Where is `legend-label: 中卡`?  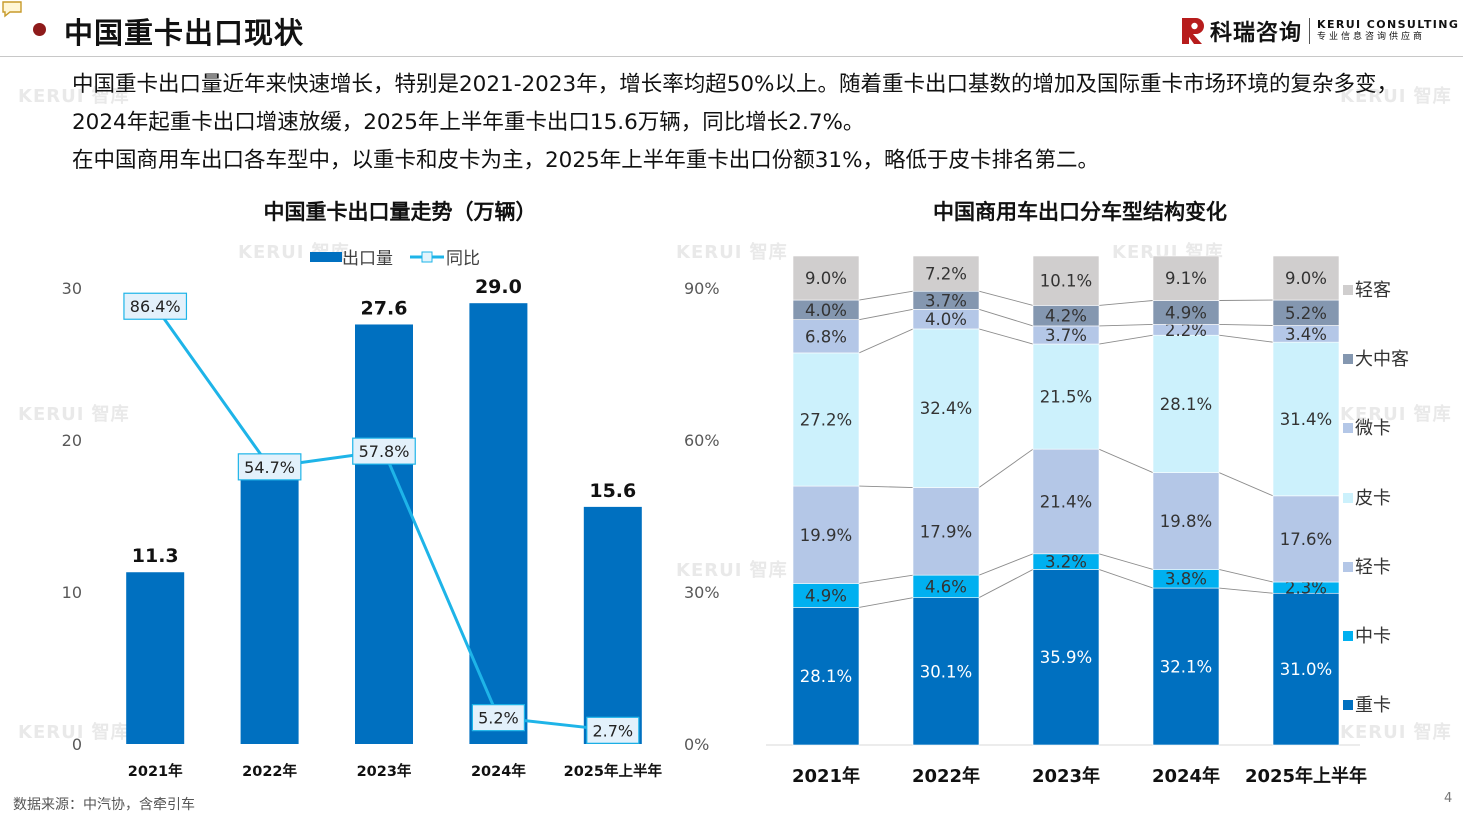
legend-label: 中卡 is located at coordinates (1373, 636).